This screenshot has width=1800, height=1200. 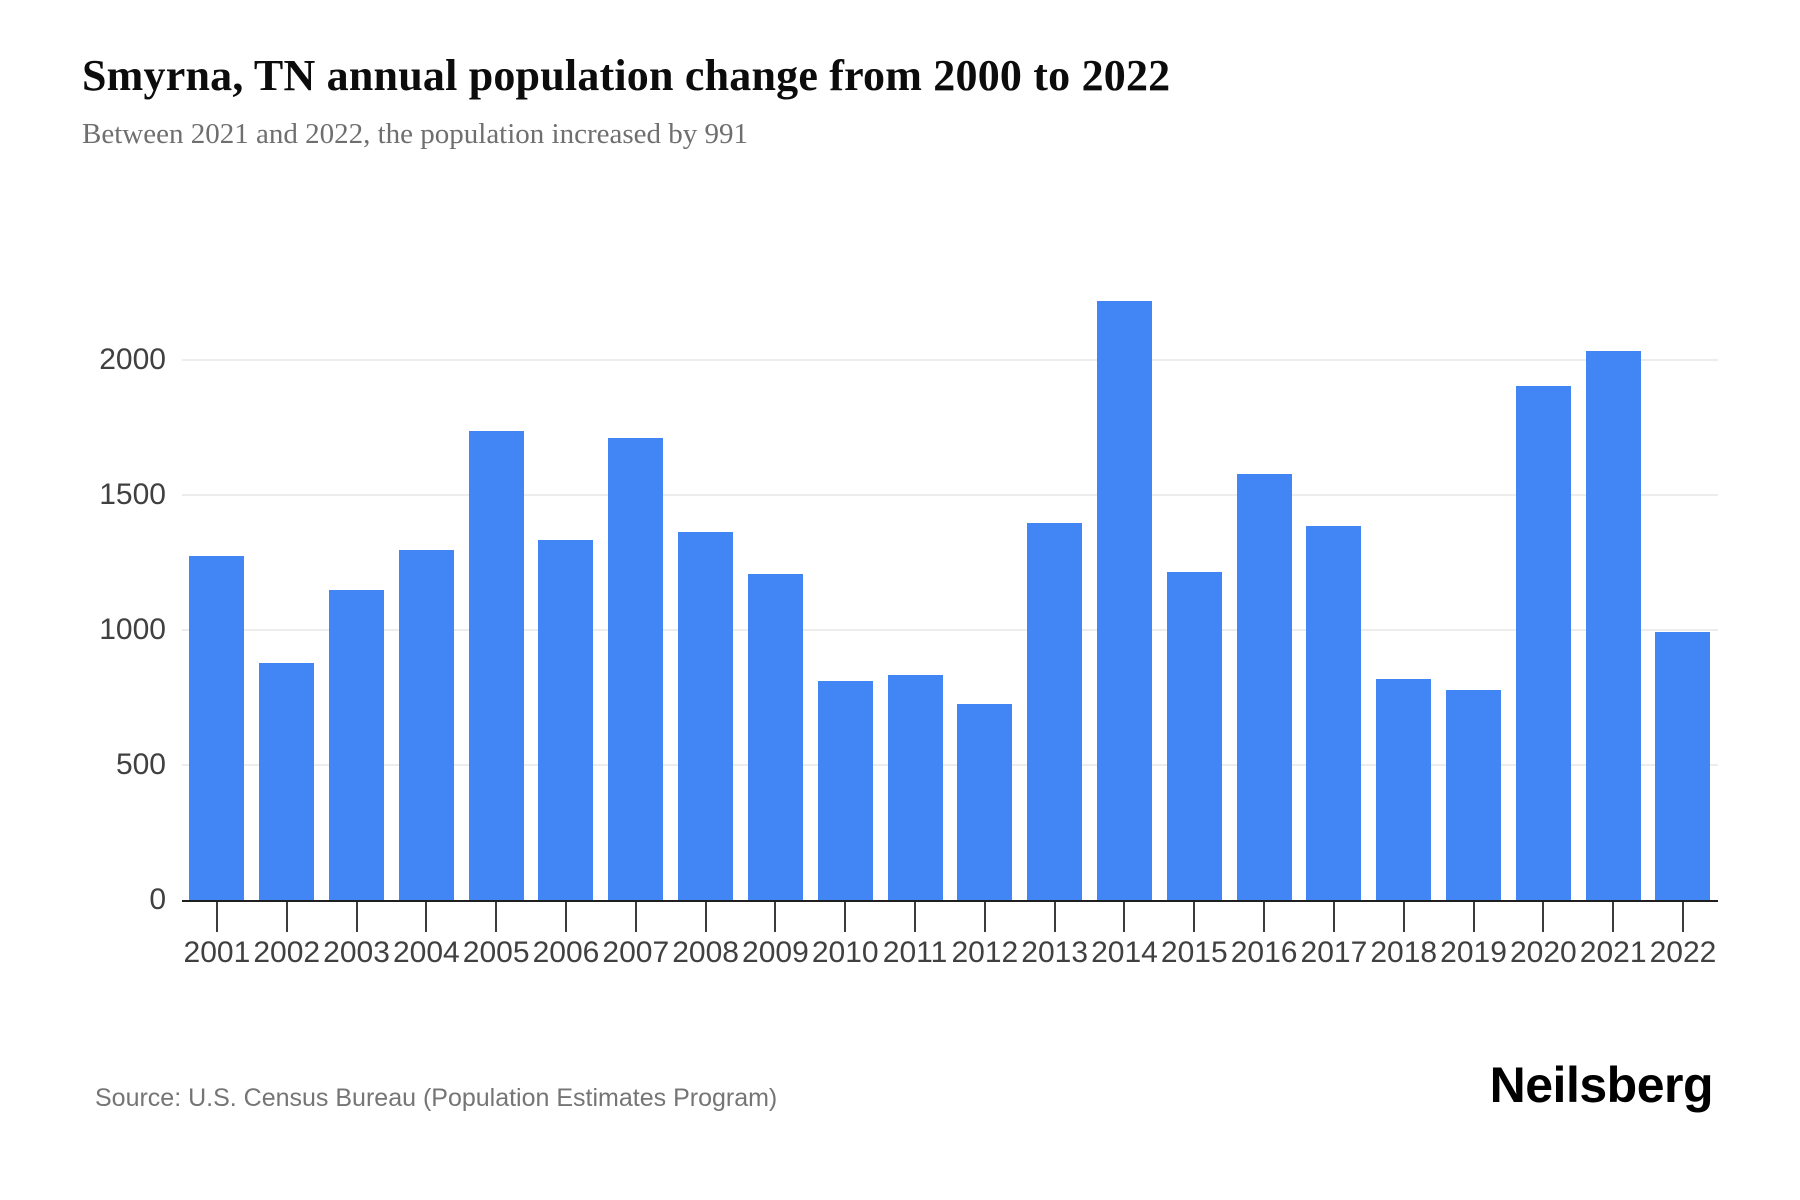 What do you see at coordinates (426, 725) in the screenshot?
I see `bar-2004` at bounding box center [426, 725].